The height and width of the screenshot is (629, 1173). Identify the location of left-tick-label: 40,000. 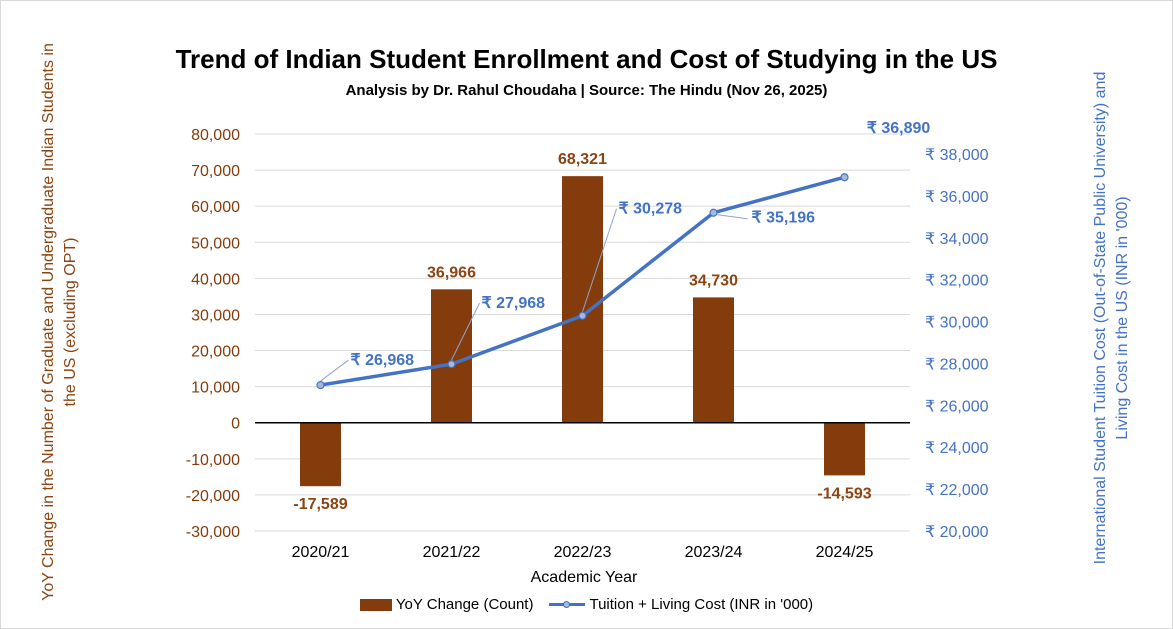
(215, 279).